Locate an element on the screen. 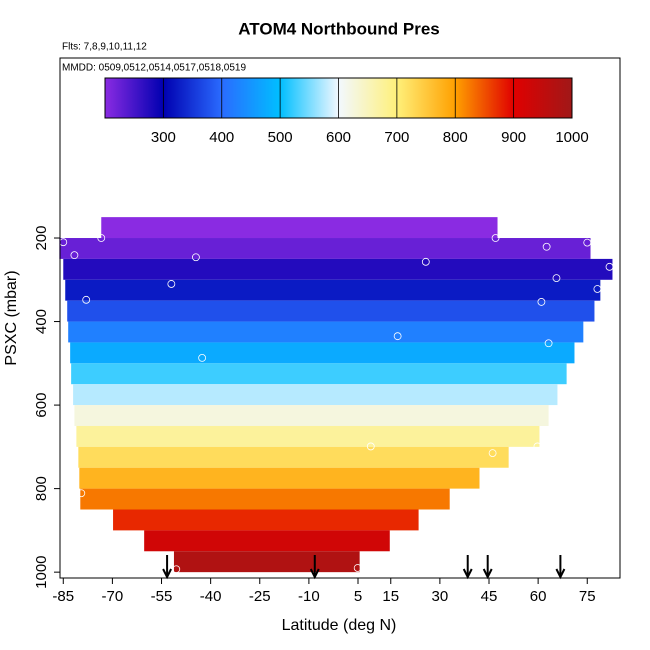  subtitle: Flts: 7,8,9,10,11,12 is located at coordinates (104, 47).